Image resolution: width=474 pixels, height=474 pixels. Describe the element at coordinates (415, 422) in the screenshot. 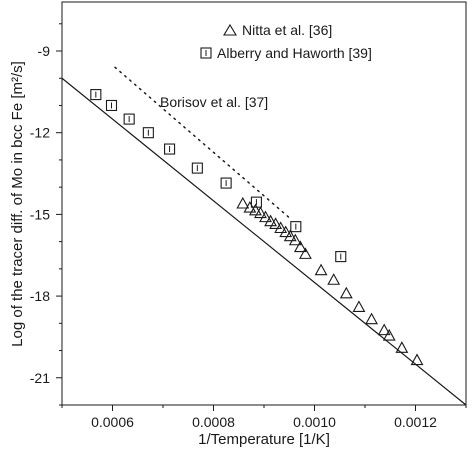

I see `x-tick-label: 0.0012` at that location.